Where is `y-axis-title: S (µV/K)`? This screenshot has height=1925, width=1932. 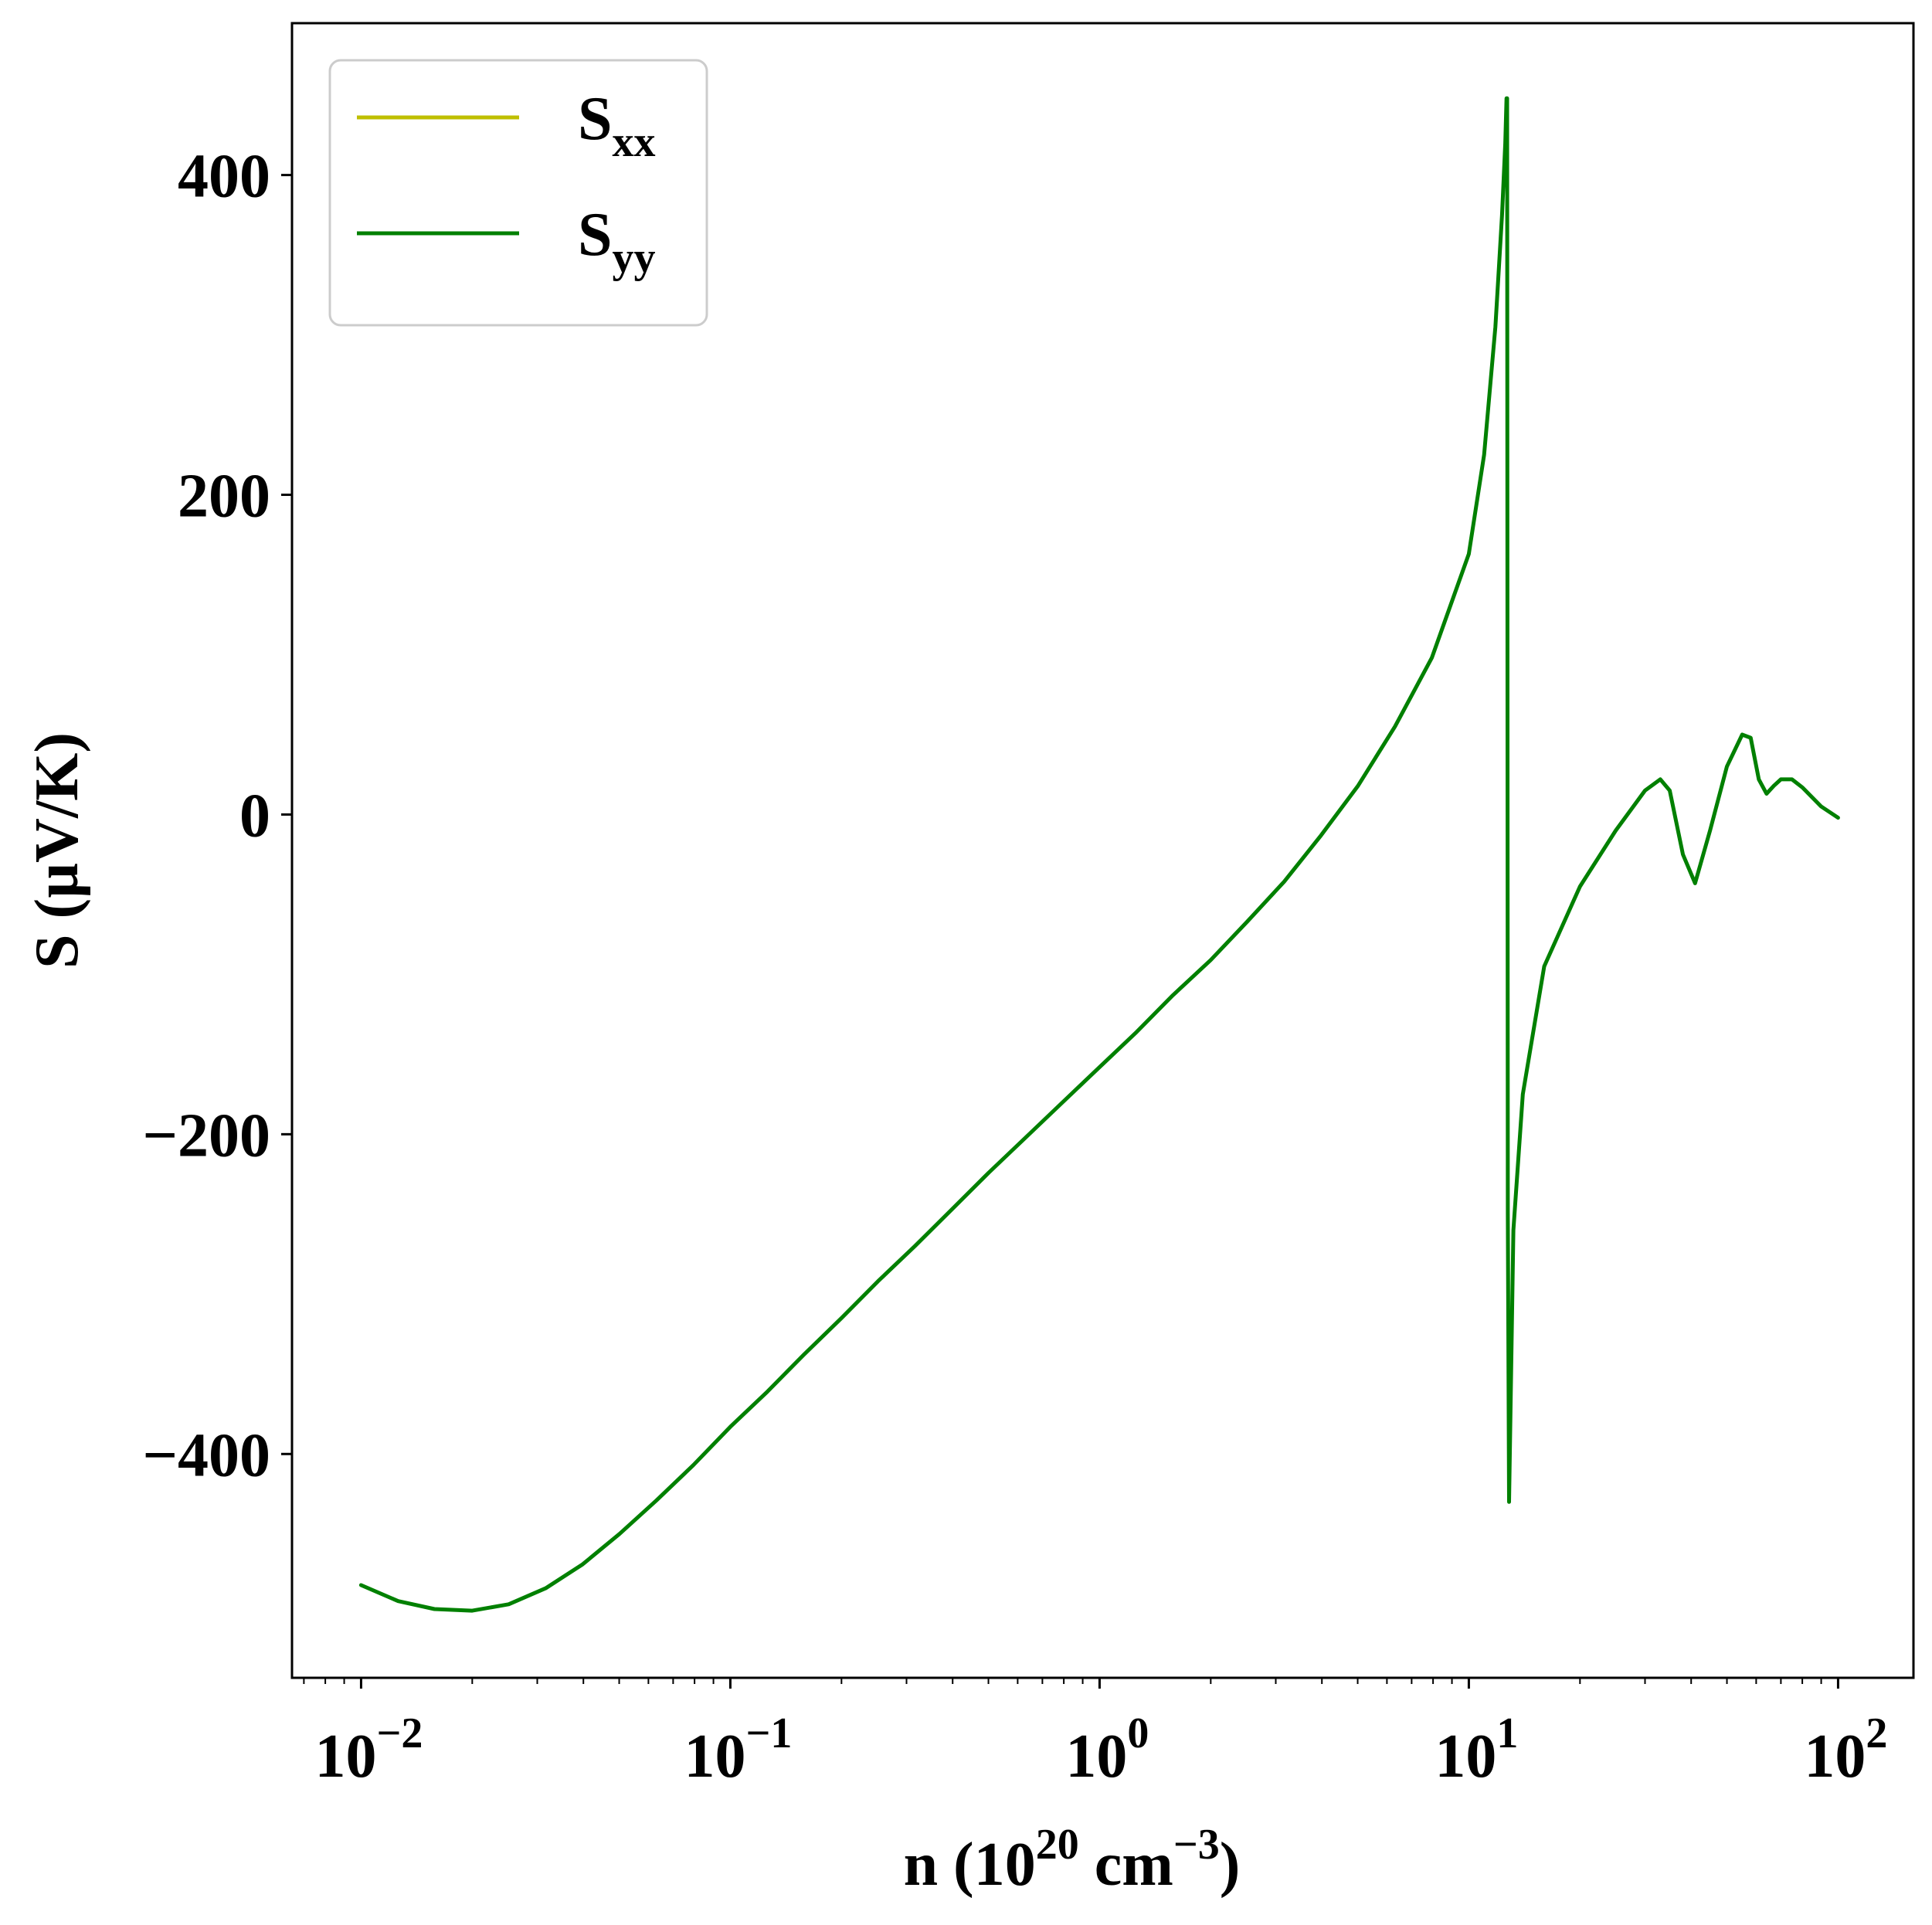 y-axis-title: S (µV/K) is located at coordinates (57, 850).